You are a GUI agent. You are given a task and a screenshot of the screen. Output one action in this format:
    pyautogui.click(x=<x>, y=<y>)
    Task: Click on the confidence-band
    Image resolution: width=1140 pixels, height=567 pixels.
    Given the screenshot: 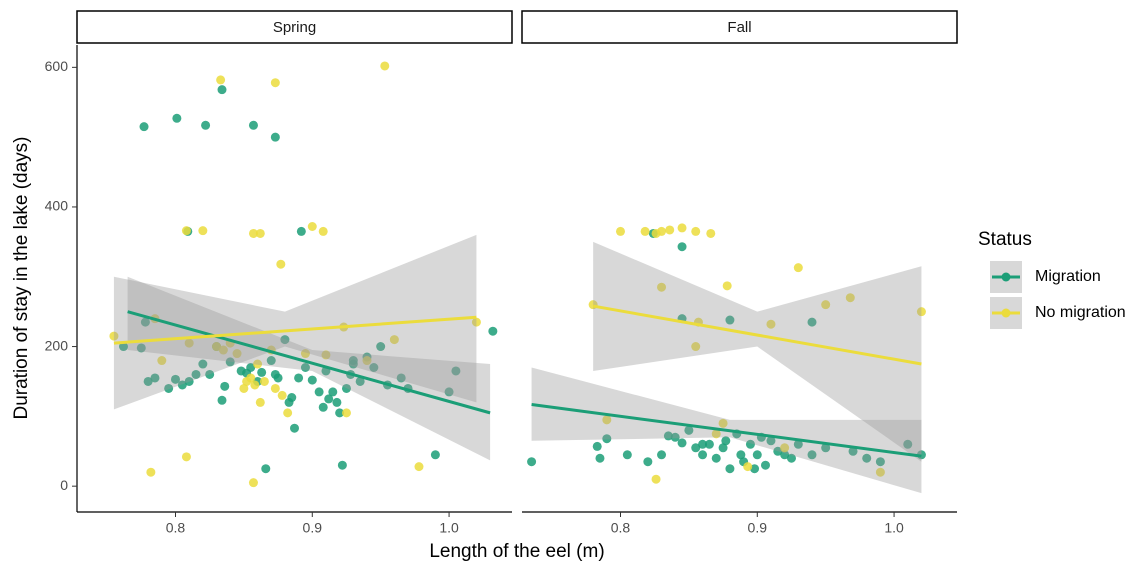 What is the action you would take?
    pyautogui.click(x=757, y=351)
    